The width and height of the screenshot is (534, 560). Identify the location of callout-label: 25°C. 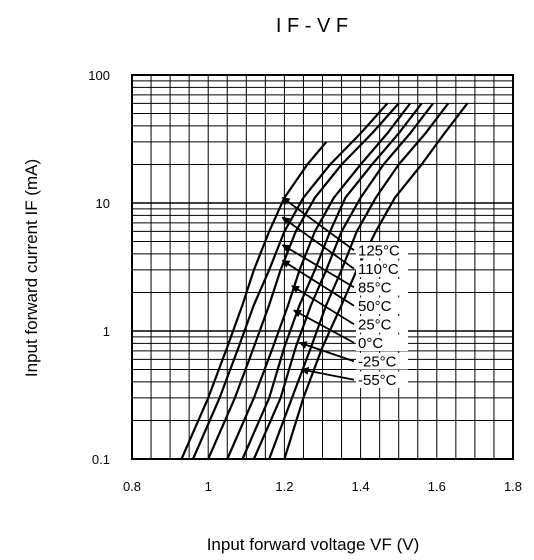
(375, 324).